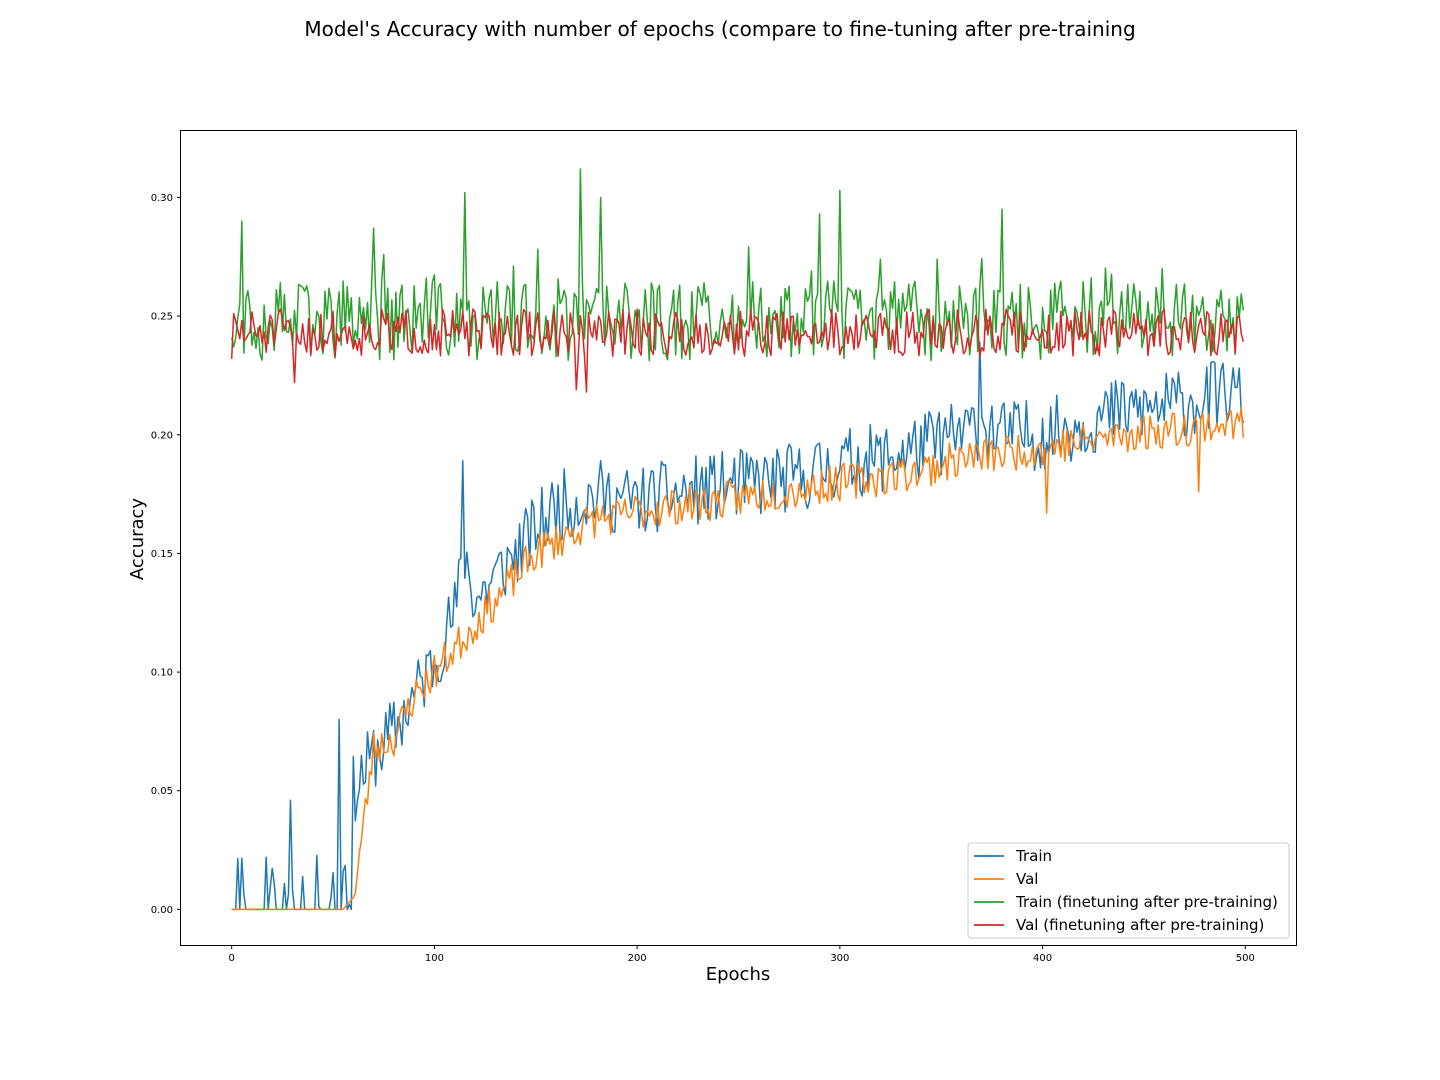  I want to click on y-axis-ticks: 0.00 0.05 0.10 0.15 0.20 0.25 0.30, so click(166, 554).